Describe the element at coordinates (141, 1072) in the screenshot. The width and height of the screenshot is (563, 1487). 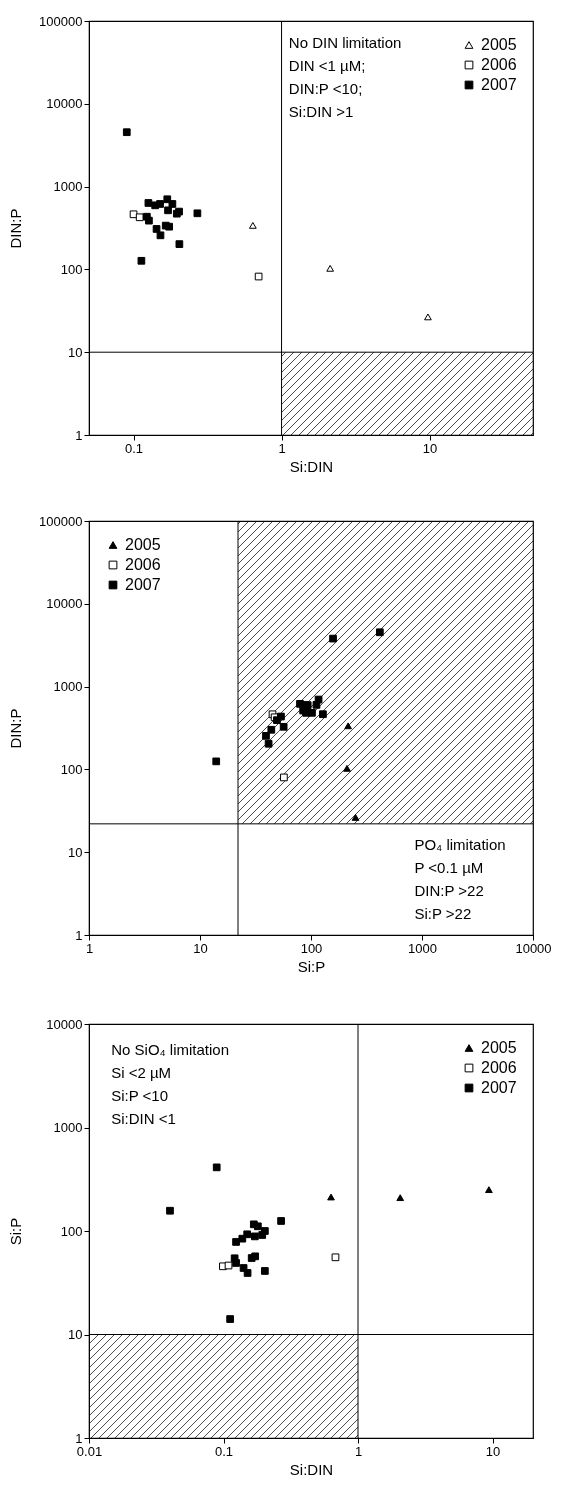
I see `annotation: Si <2 µM` at that location.